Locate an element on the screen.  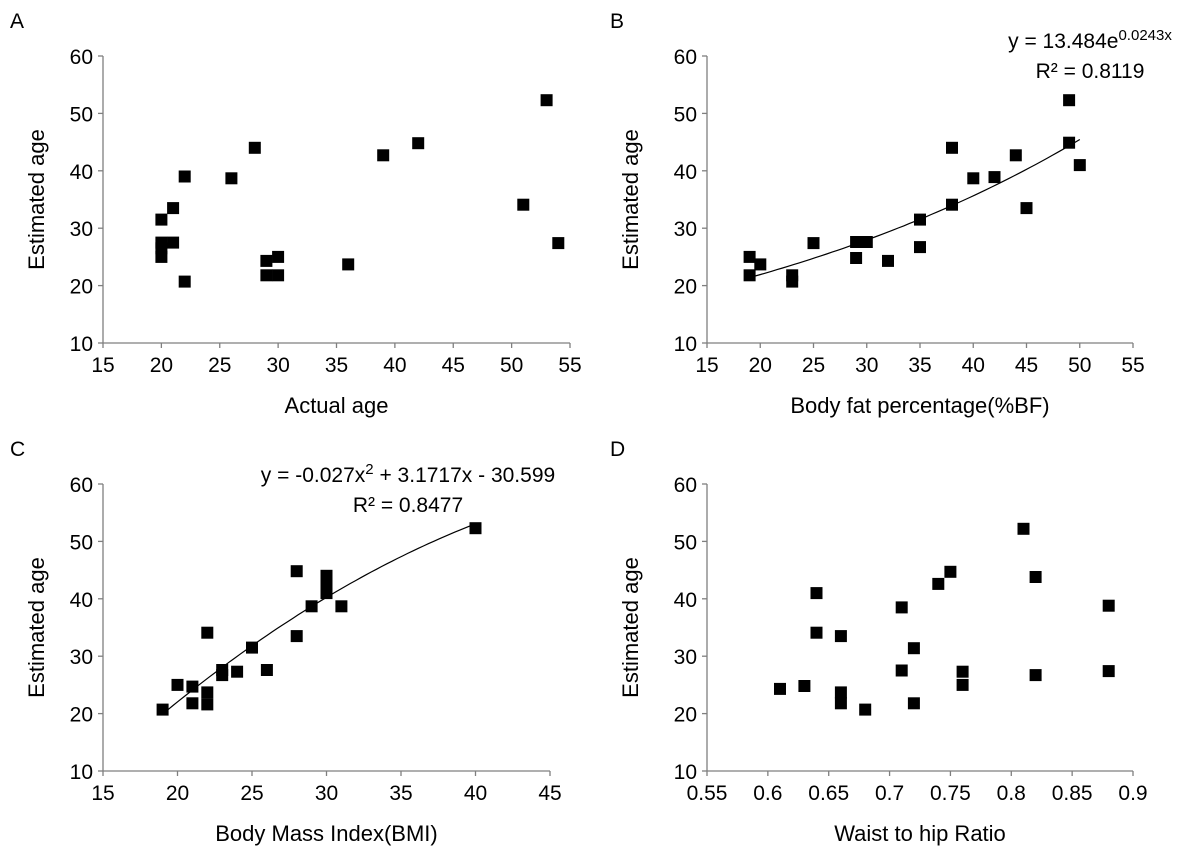
x-tick-label: 55 is located at coordinates (569, 365).